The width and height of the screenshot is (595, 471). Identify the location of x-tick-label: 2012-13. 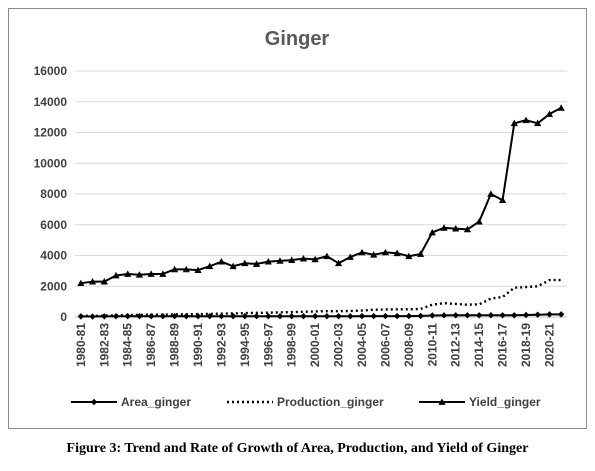
(456, 345).